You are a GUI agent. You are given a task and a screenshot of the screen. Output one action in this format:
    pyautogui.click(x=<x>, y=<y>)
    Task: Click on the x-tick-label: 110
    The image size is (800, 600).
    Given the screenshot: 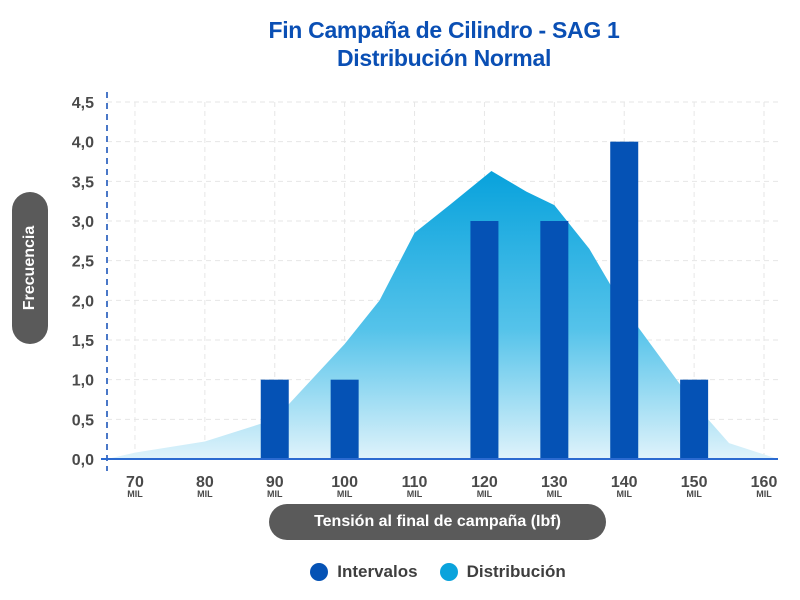 What is the action you would take?
    pyautogui.click(x=415, y=482)
    